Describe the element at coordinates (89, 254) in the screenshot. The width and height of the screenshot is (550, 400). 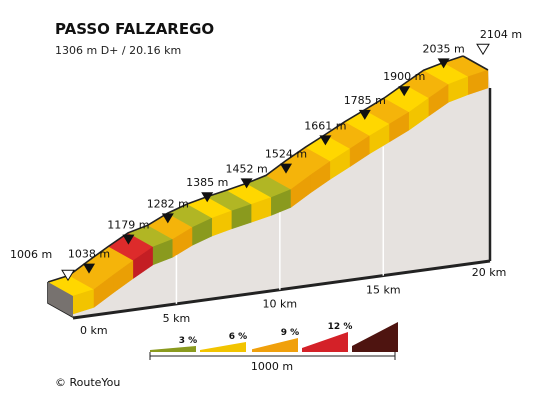
I see `elevation-label: 1038 m` at that location.